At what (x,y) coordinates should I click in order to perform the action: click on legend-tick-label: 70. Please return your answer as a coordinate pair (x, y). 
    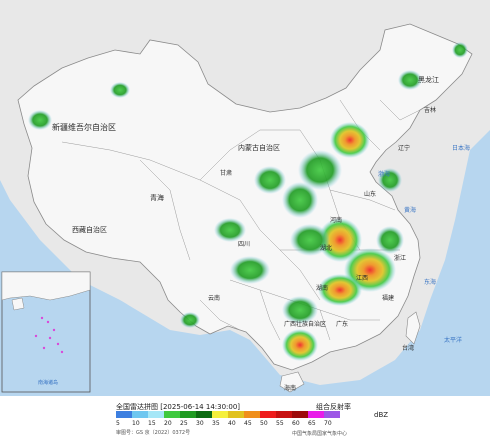
    Looking at the image, I should click on (328, 423).